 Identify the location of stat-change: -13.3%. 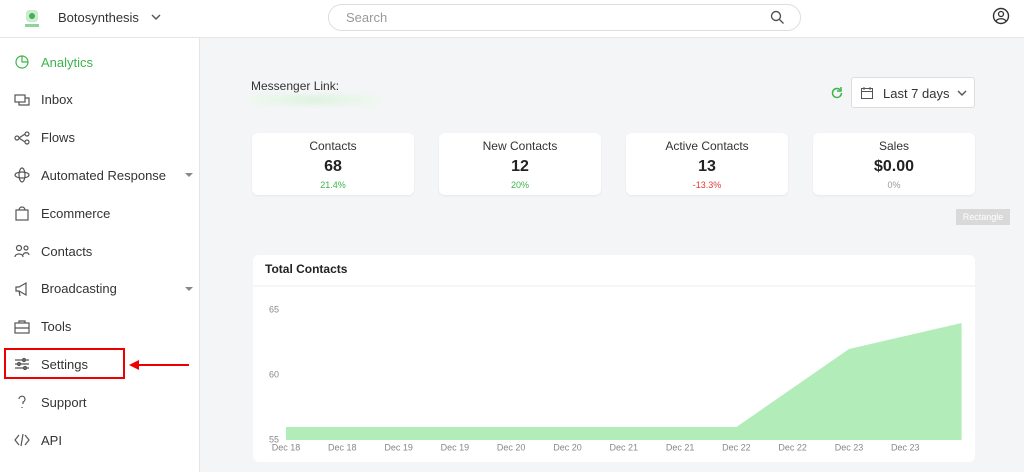
(707, 185).